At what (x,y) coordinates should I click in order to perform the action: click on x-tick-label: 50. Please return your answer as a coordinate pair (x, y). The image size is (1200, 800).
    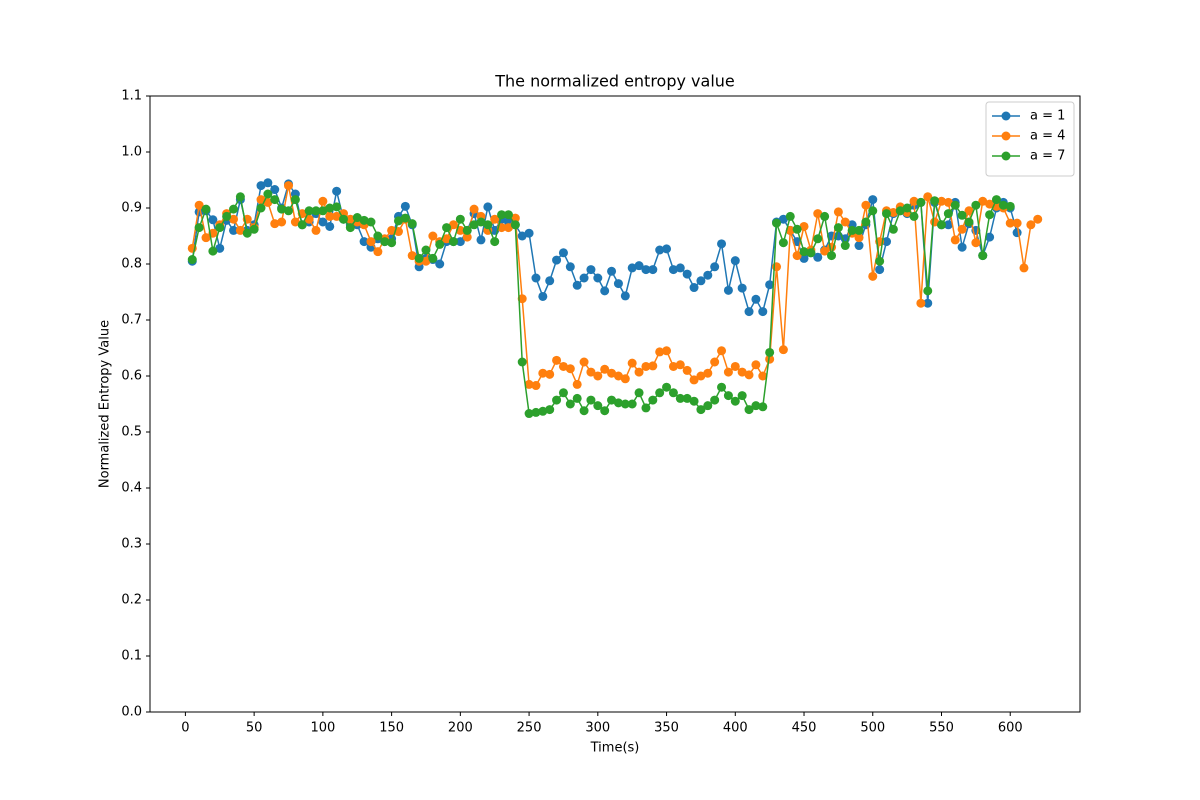
    Looking at the image, I should click on (254, 728).